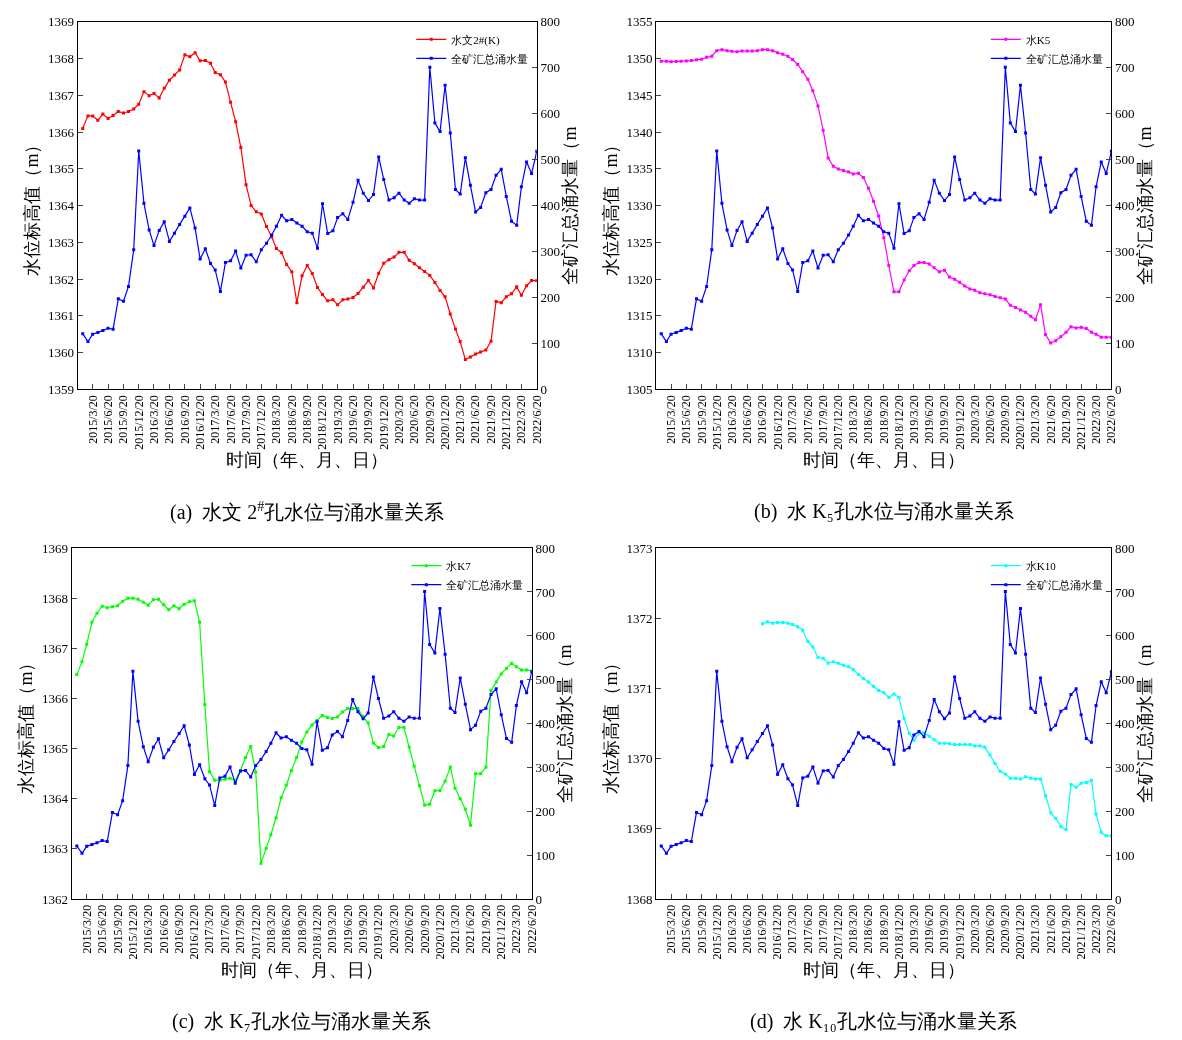 The height and width of the screenshot is (1040, 1182). Describe the element at coordinates (639, 169) in the screenshot. I see `y-tick-label: 1335` at that location.